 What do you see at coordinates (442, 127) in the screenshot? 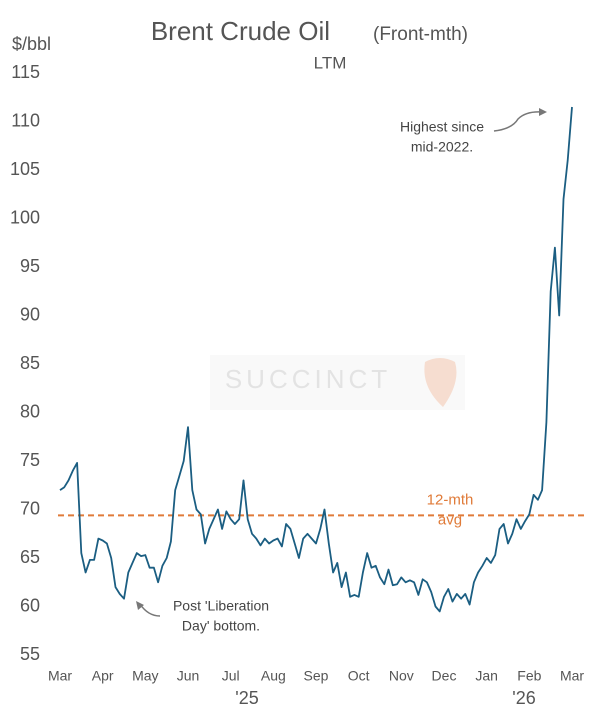
I see `annotation: Highest since` at bounding box center [442, 127].